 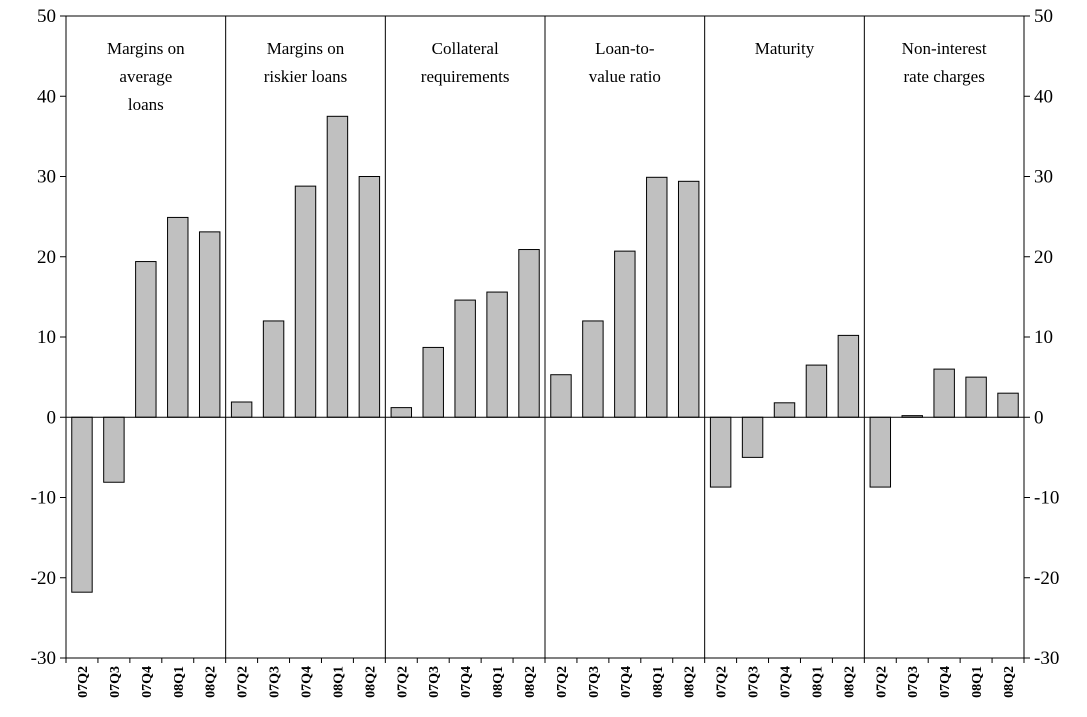 I want to click on panel-label: Maturity, so click(x=785, y=48).